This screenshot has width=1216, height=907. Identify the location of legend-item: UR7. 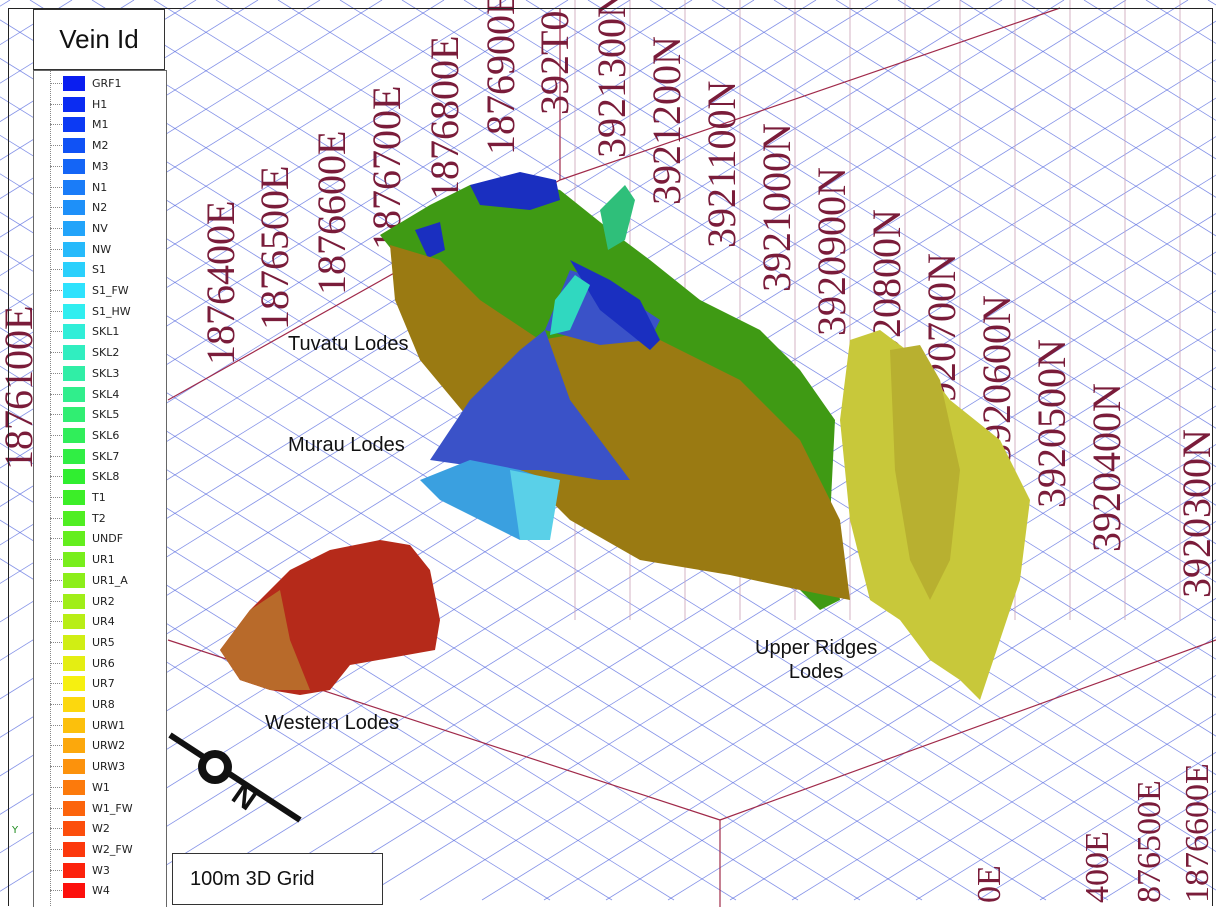
(100, 683).